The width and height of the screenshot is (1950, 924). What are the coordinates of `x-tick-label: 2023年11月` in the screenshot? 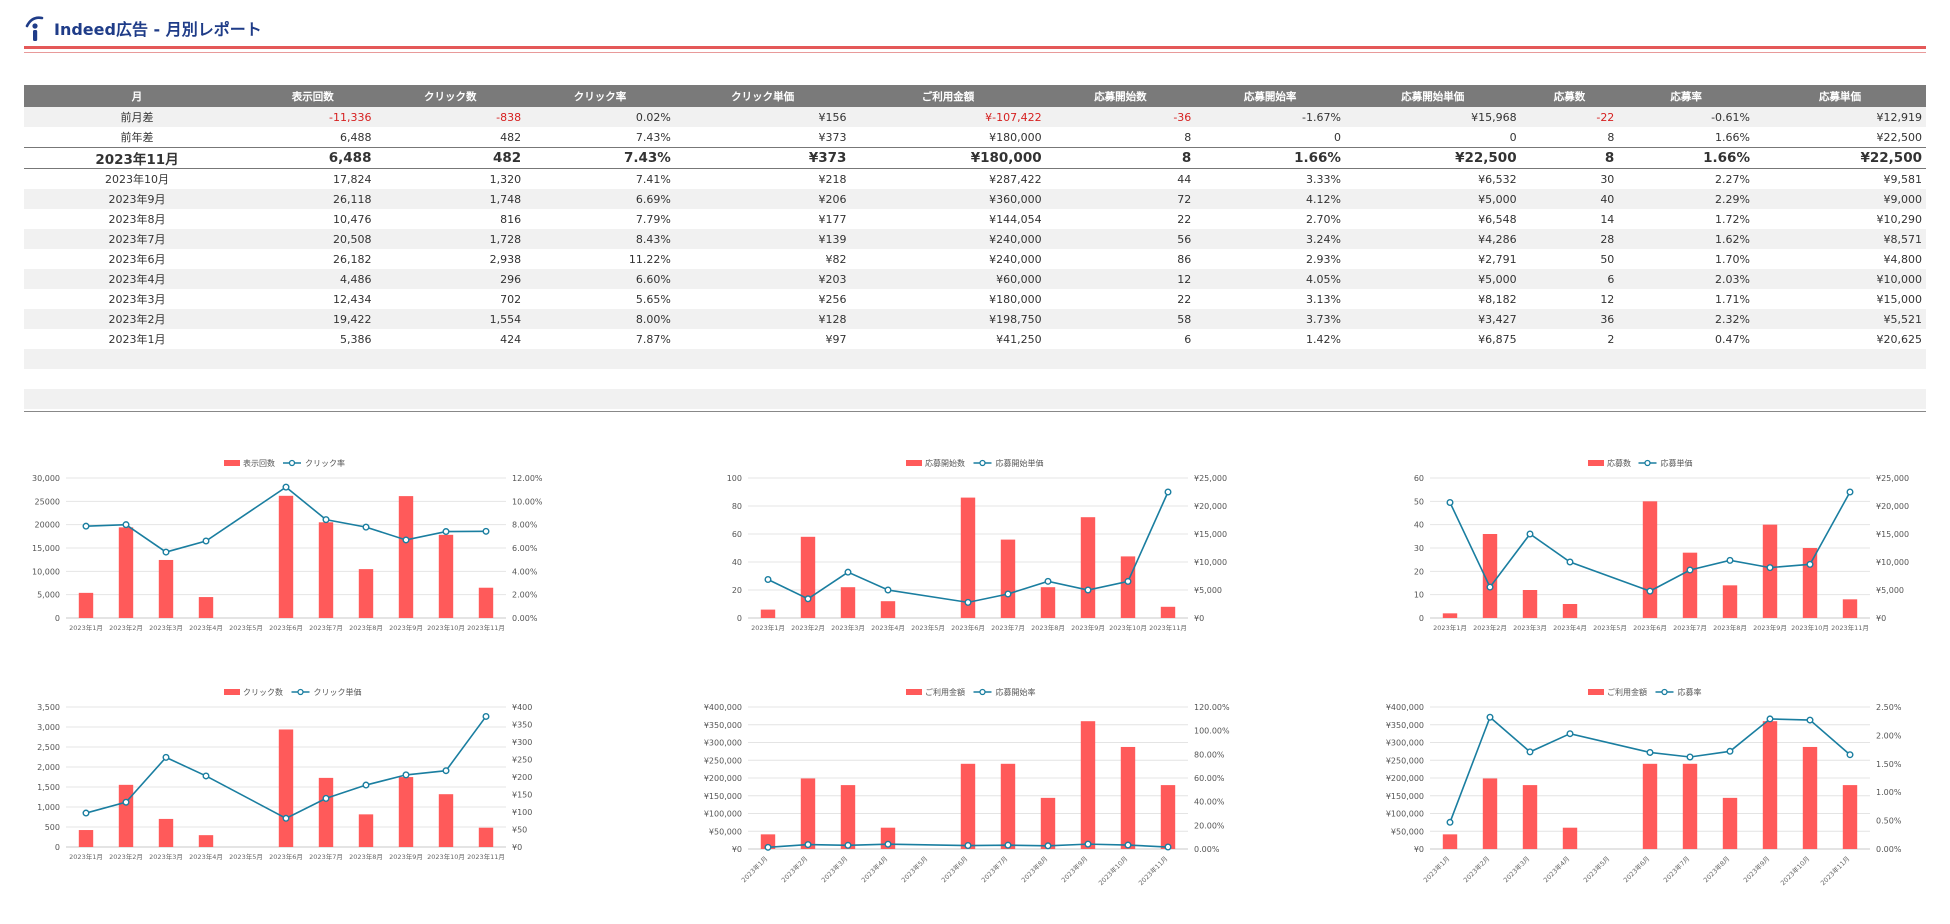 It's located at (486, 627).